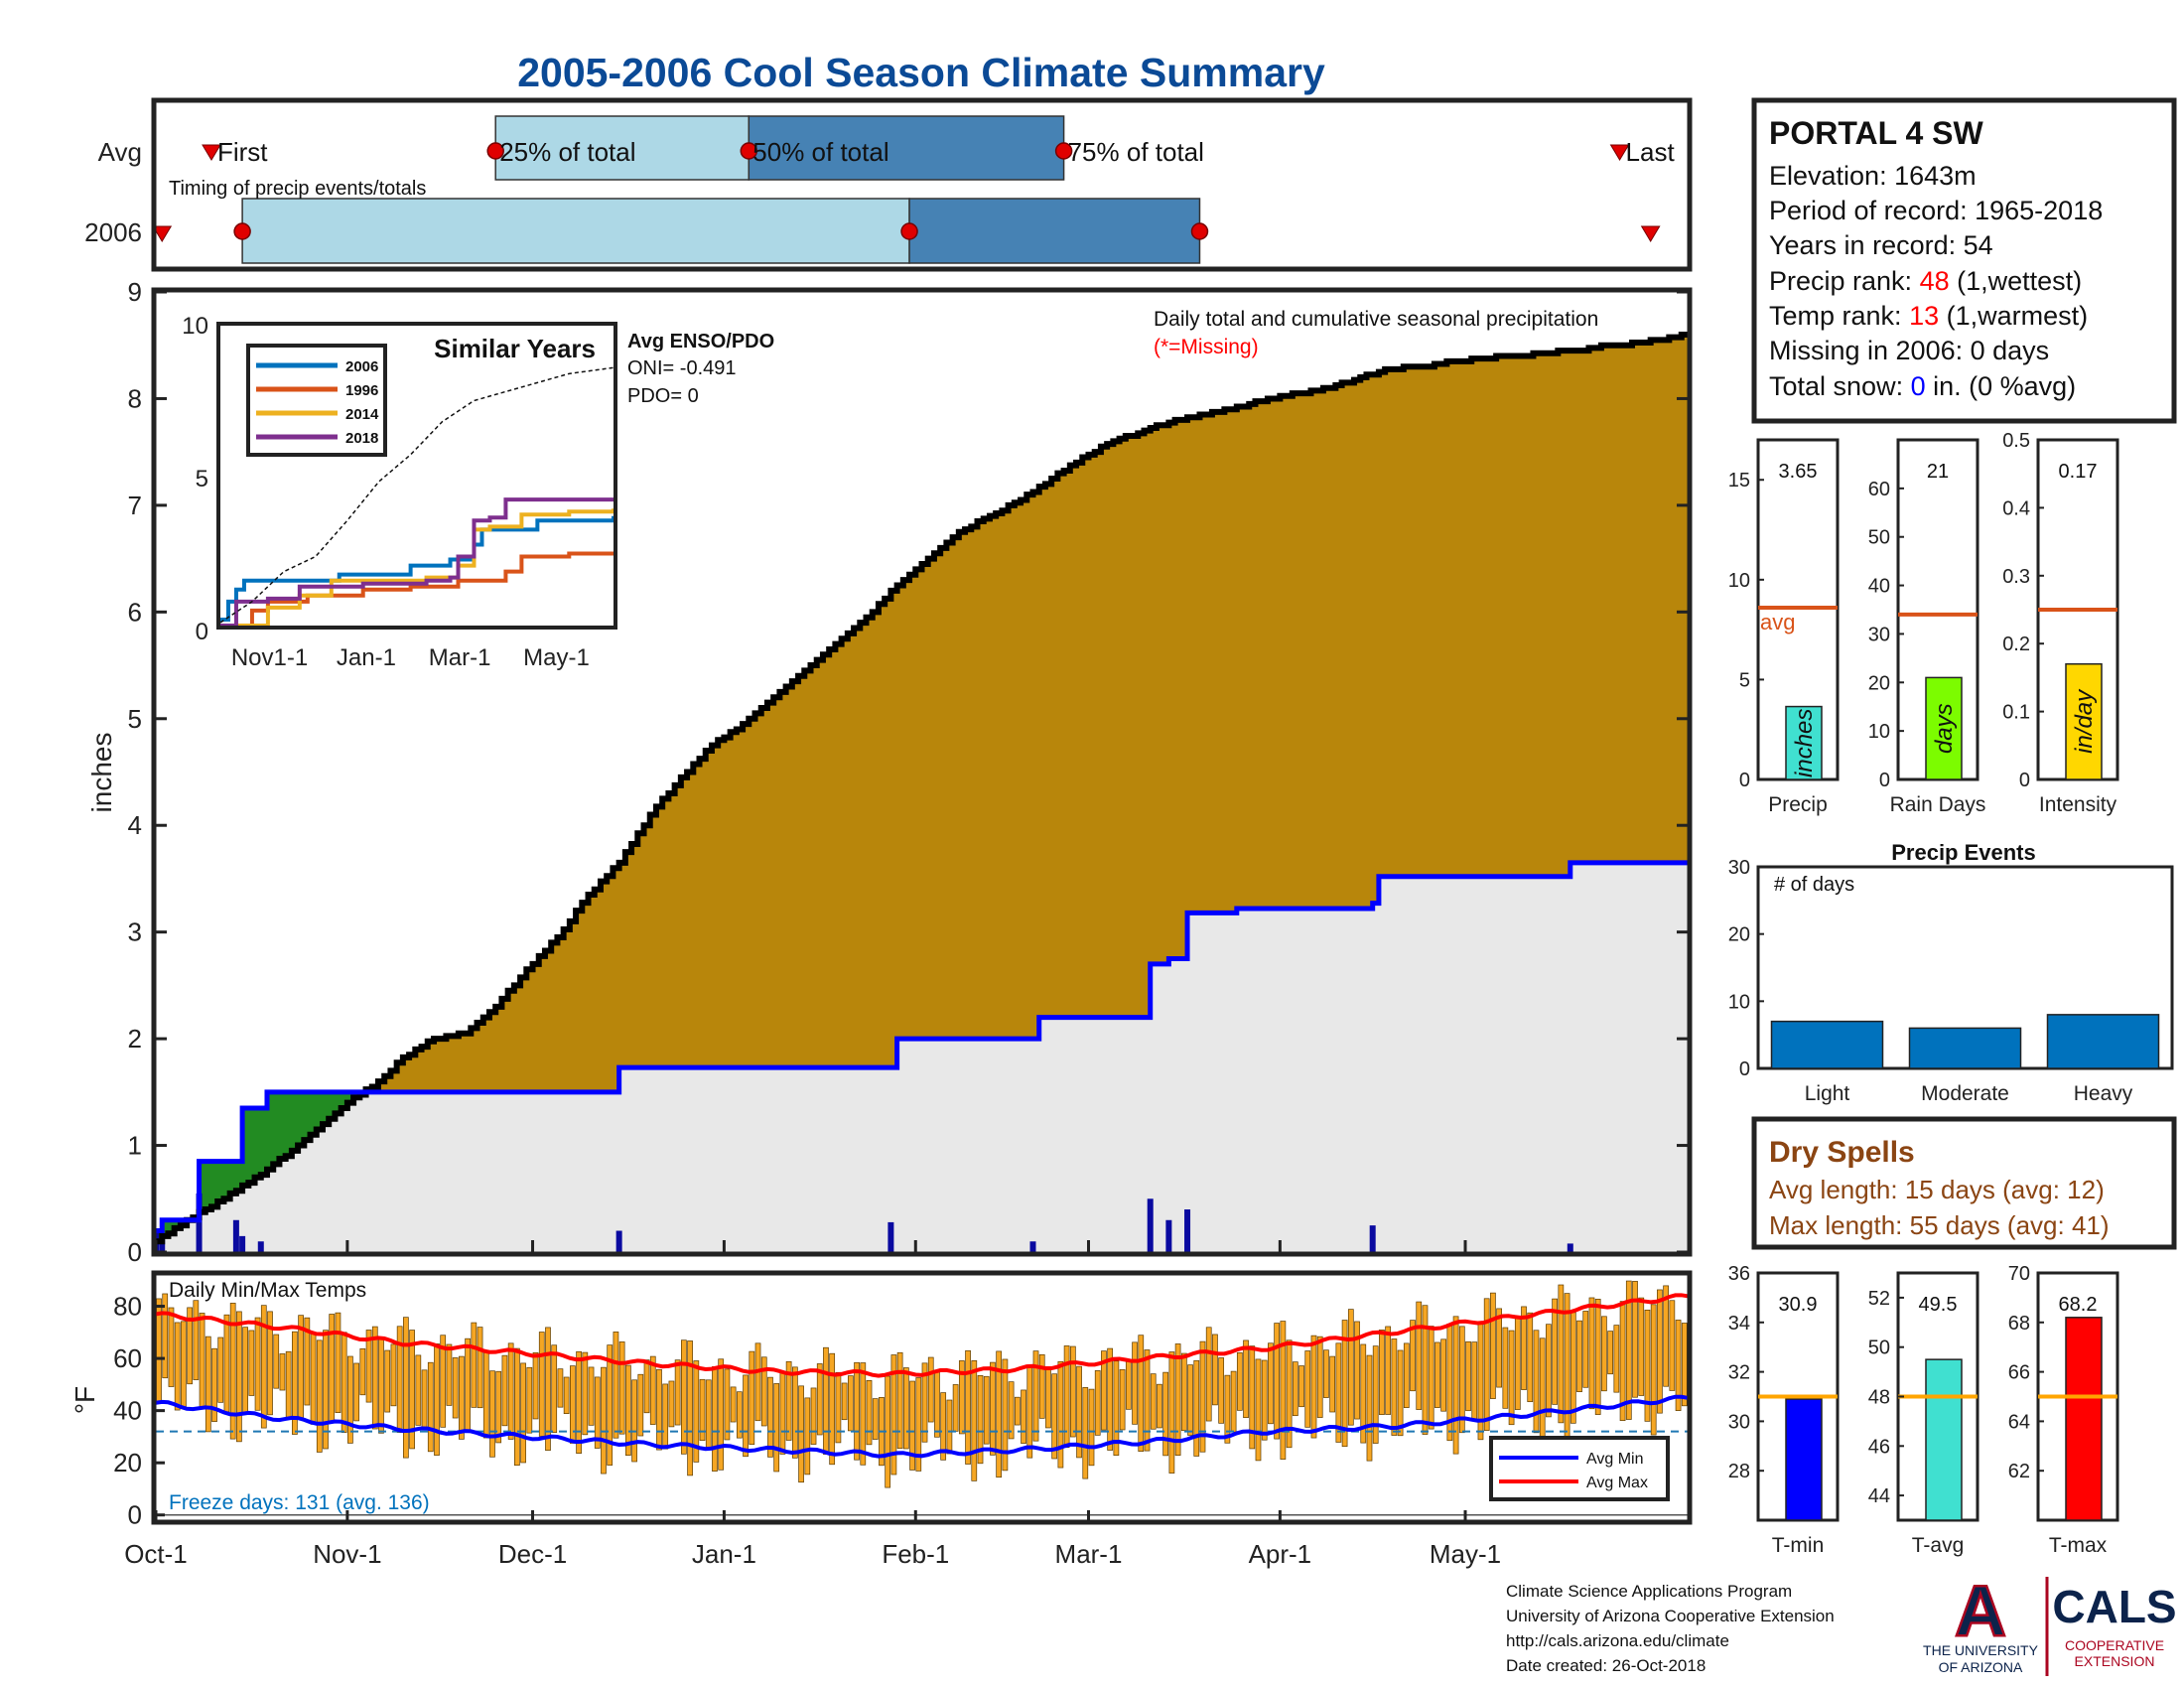  What do you see at coordinates (1615, 1459) in the screenshot?
I see `avg-min-legend-label: Avg Min` at bounding box center [1615, 1459].